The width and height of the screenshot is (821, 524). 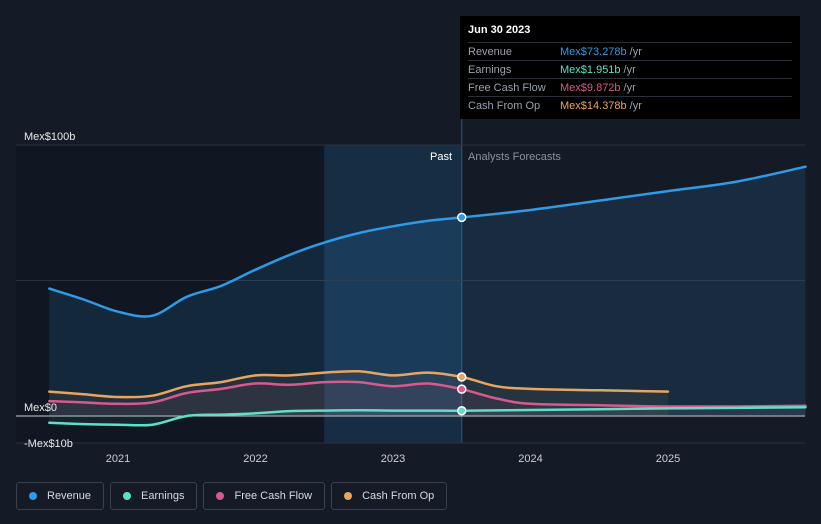 What do you see at coordinates (668, 459) in the screenshot?
I see `x-tick-label: 2025` at bounding box center [668, 459].